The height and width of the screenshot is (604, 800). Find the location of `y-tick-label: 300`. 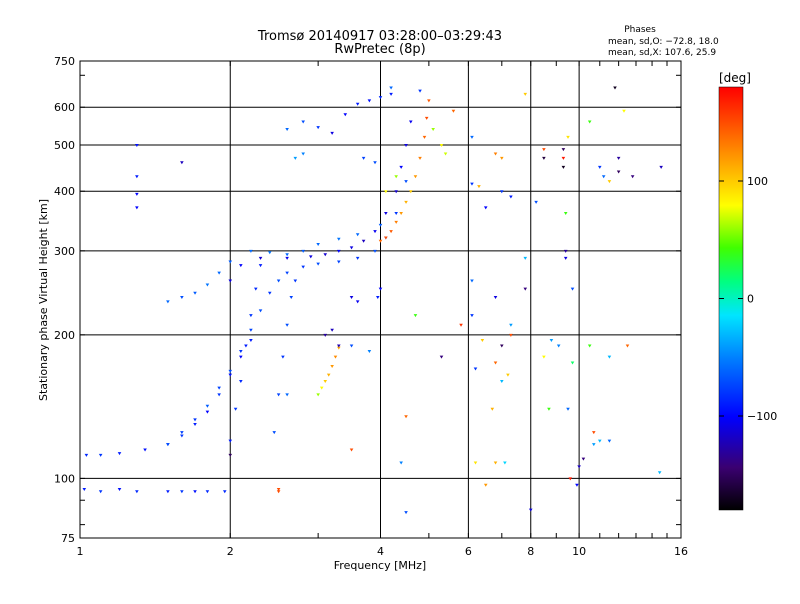

y-tick-label: 300 is located at coordinates (64, 251).